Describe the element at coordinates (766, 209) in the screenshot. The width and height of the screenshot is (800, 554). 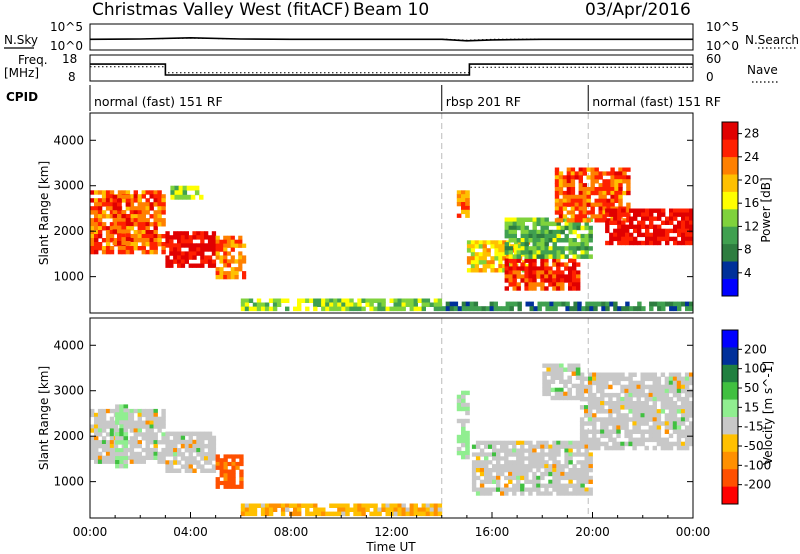
I see `power-colorbar-label: Power [dB]` at that location.